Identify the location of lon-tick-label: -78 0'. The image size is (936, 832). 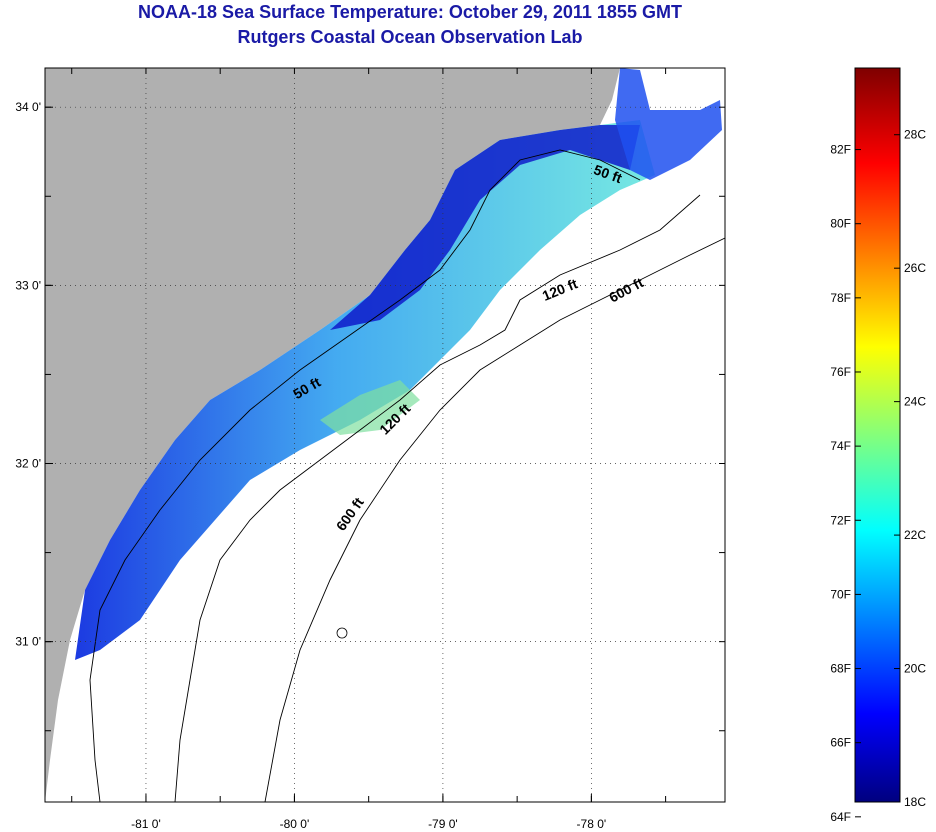
(592, 824).